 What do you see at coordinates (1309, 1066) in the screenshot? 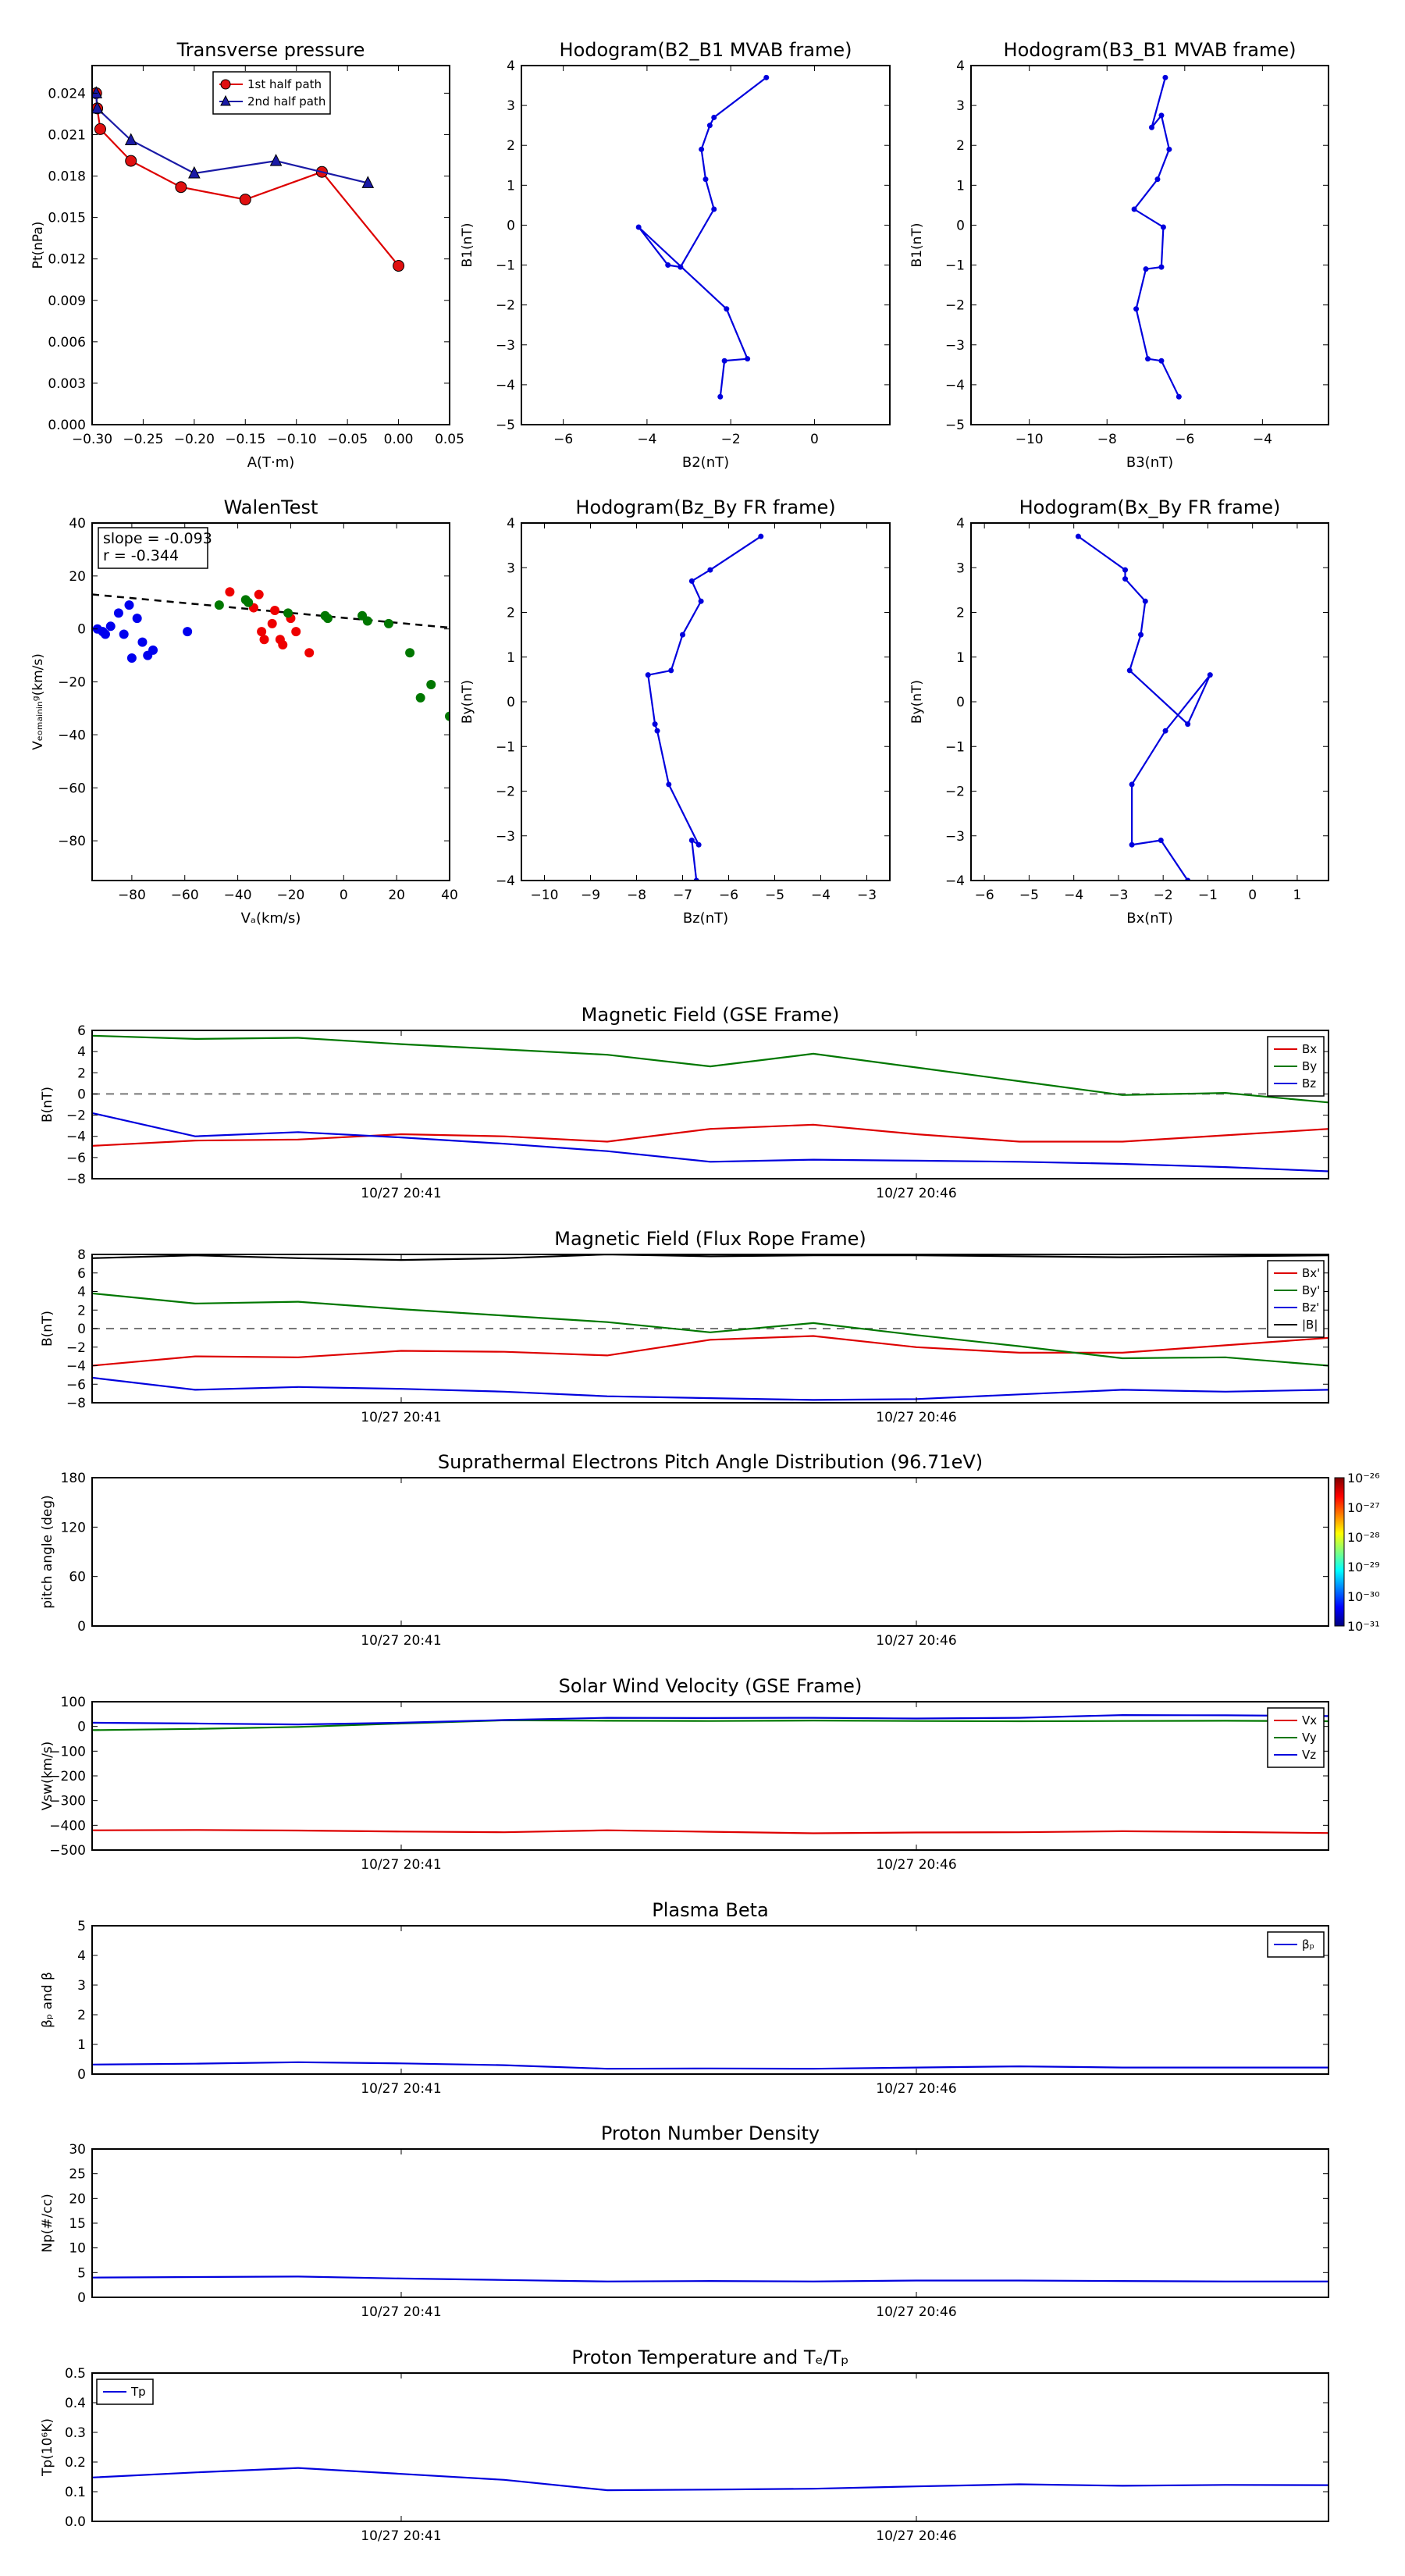
I see `legend-label: By` at bounding box center [1309, 1066].